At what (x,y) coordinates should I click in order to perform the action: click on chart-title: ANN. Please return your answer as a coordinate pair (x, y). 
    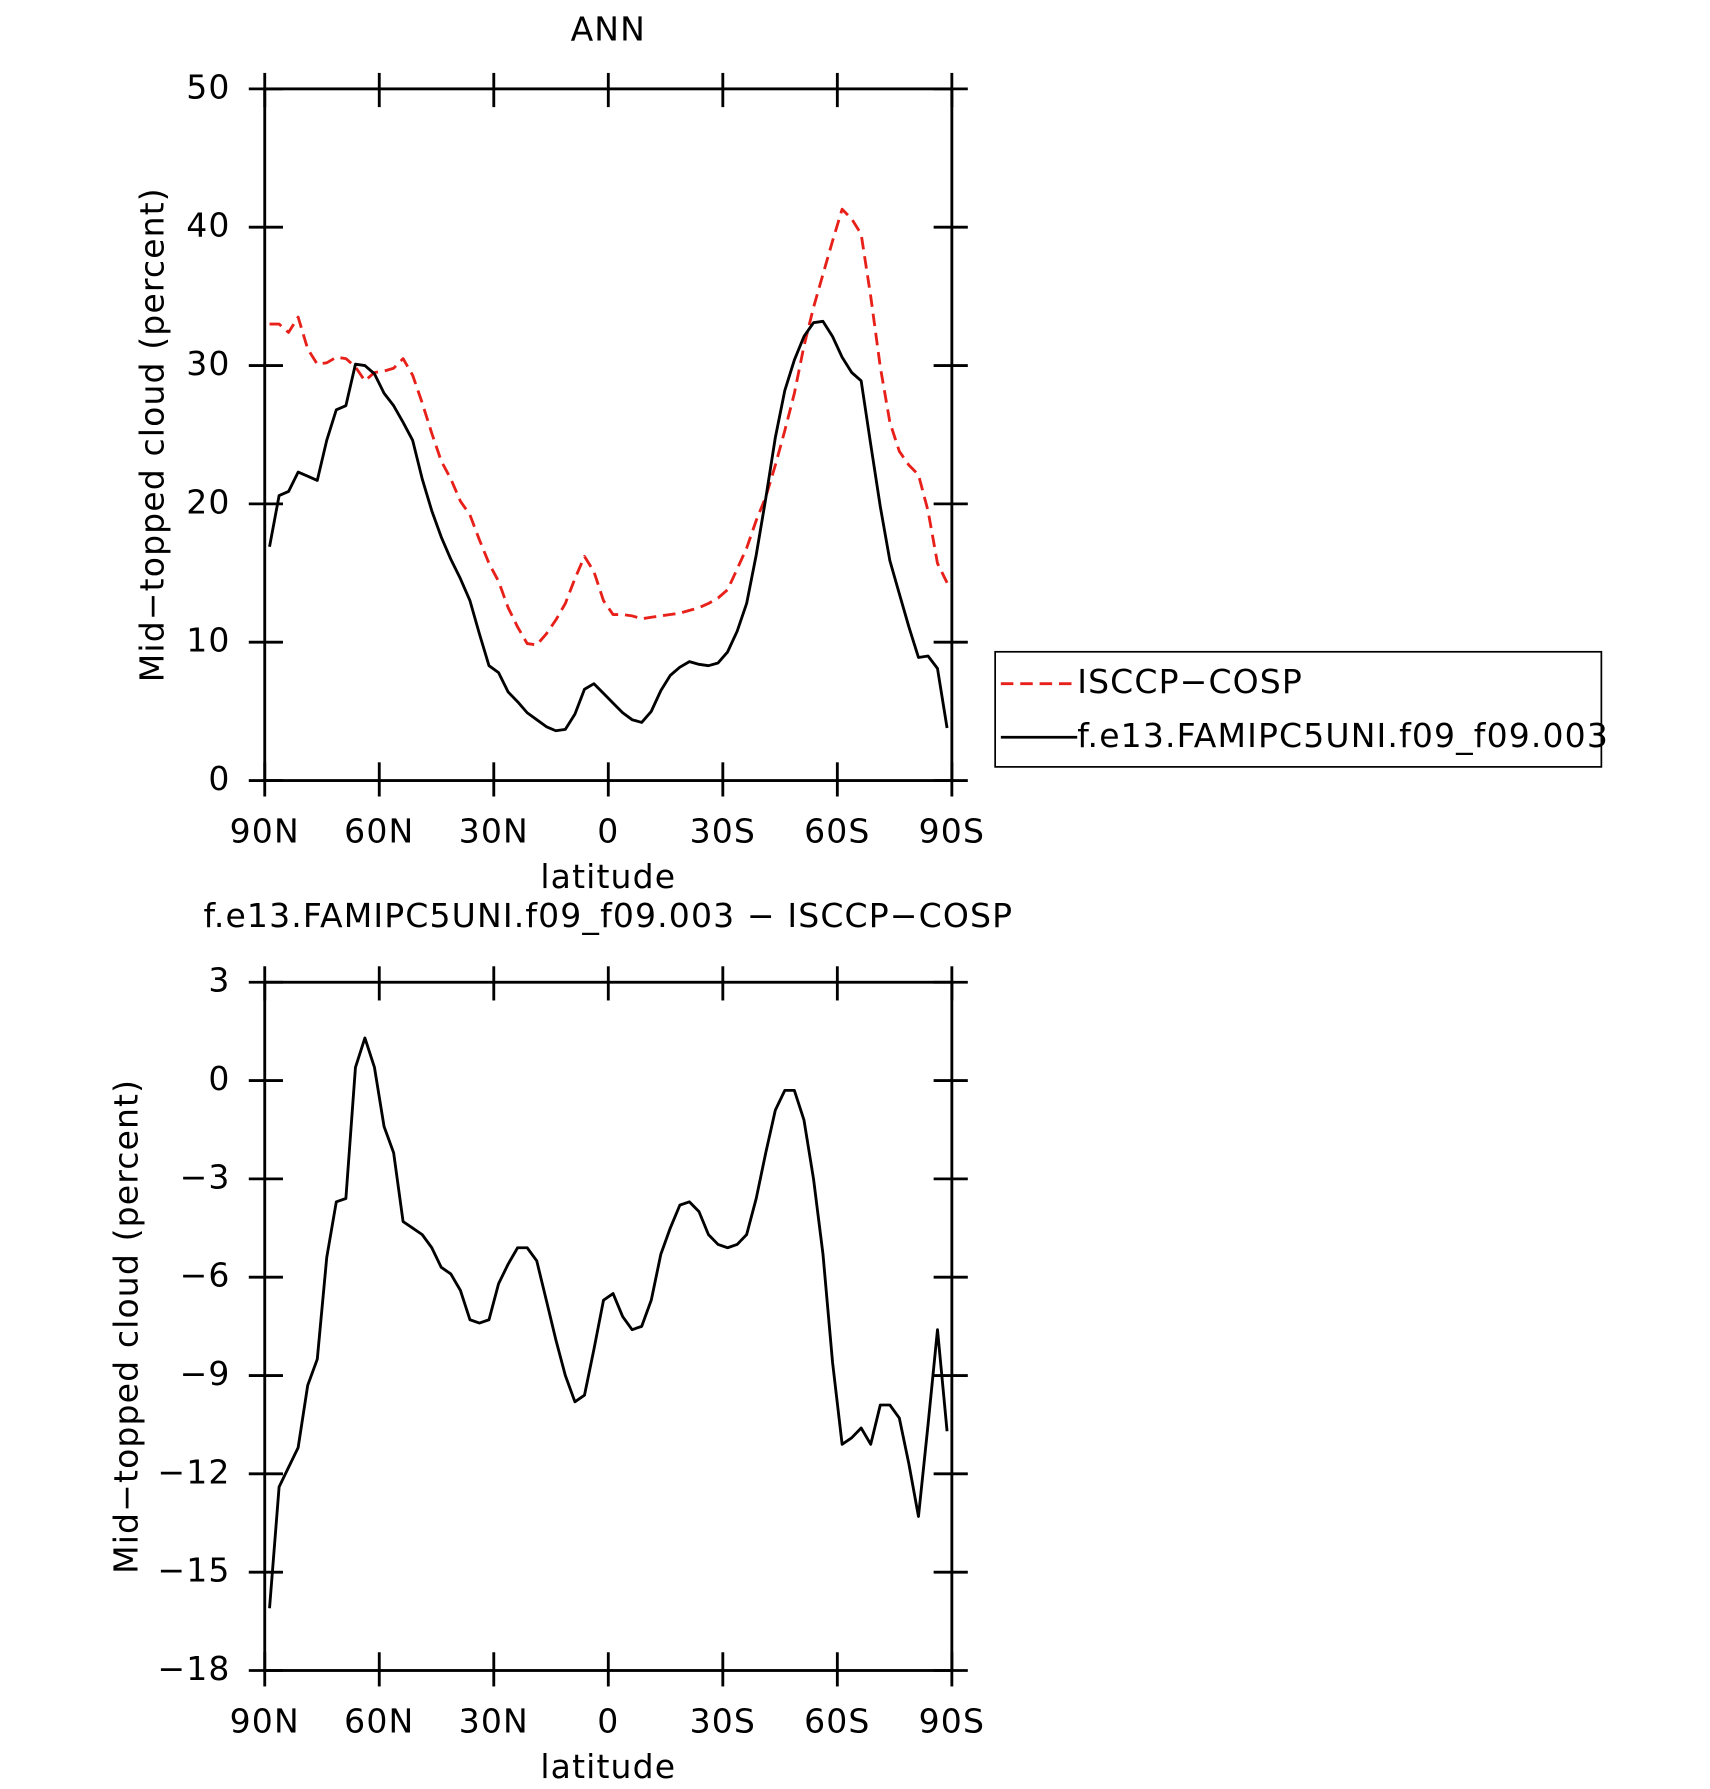
    Looking at the image, I should click on (608, 28).